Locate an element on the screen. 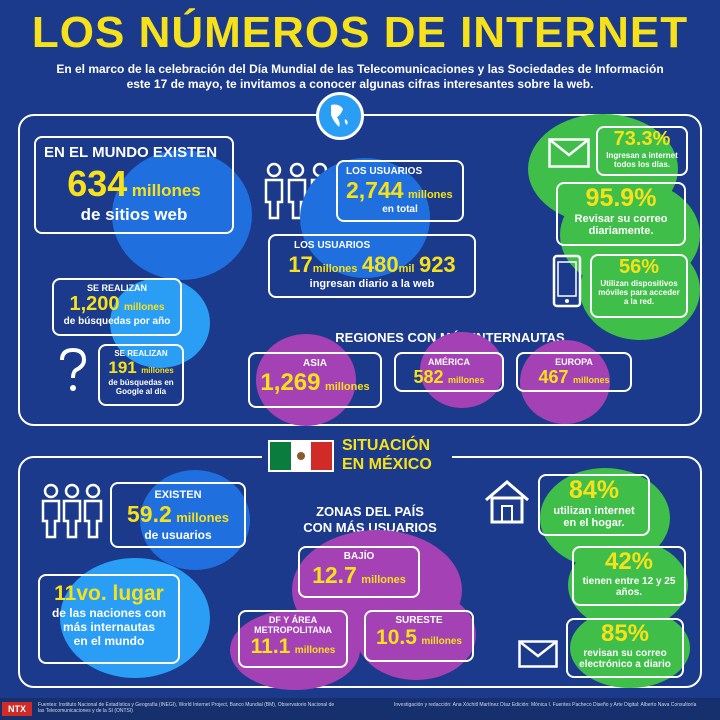  region-name-europe: EUROPA is located at coordinates (574, 362).